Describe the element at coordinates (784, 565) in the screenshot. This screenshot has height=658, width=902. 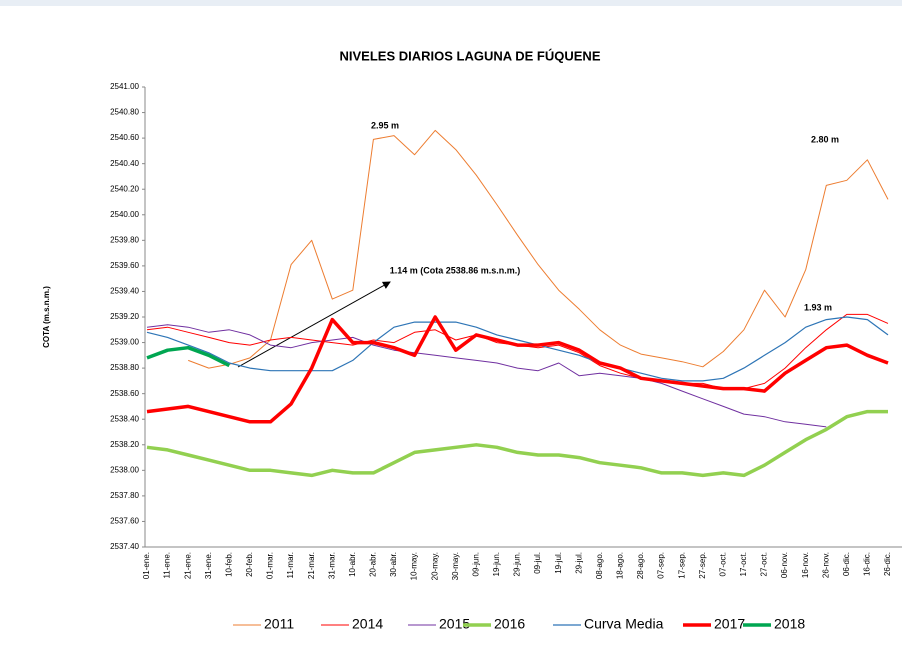
I see `x-tick-label: 06-nov.` at that location.